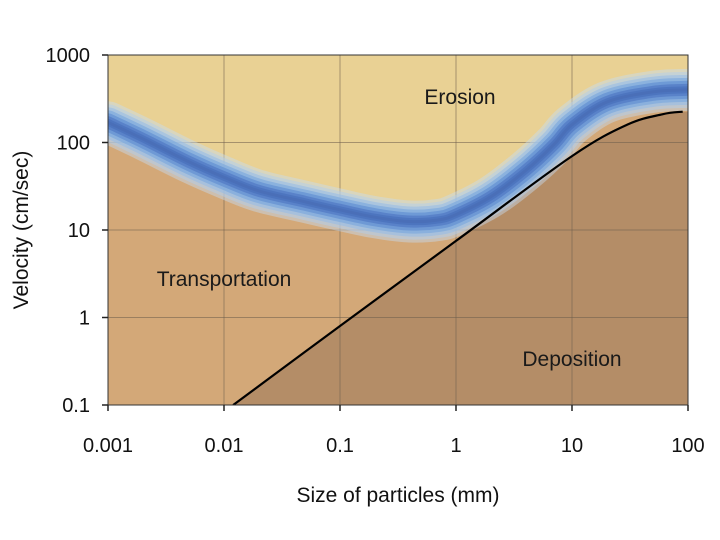  Describe the element at coordinates (397, 495) in the screenshot. I see `x-axis-title: Size of particles (mm)` at that location.